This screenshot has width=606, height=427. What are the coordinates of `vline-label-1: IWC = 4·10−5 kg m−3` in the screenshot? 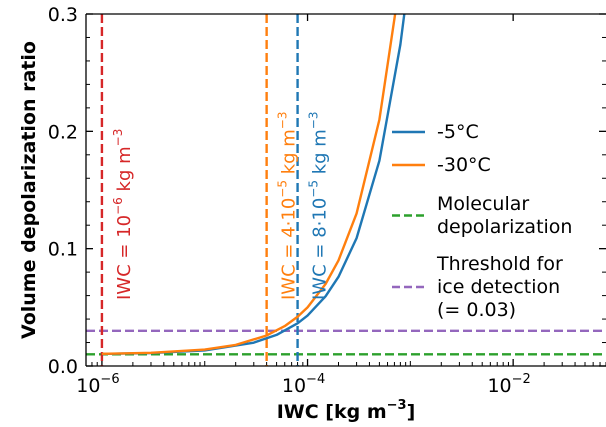 It's located at (288, 205).